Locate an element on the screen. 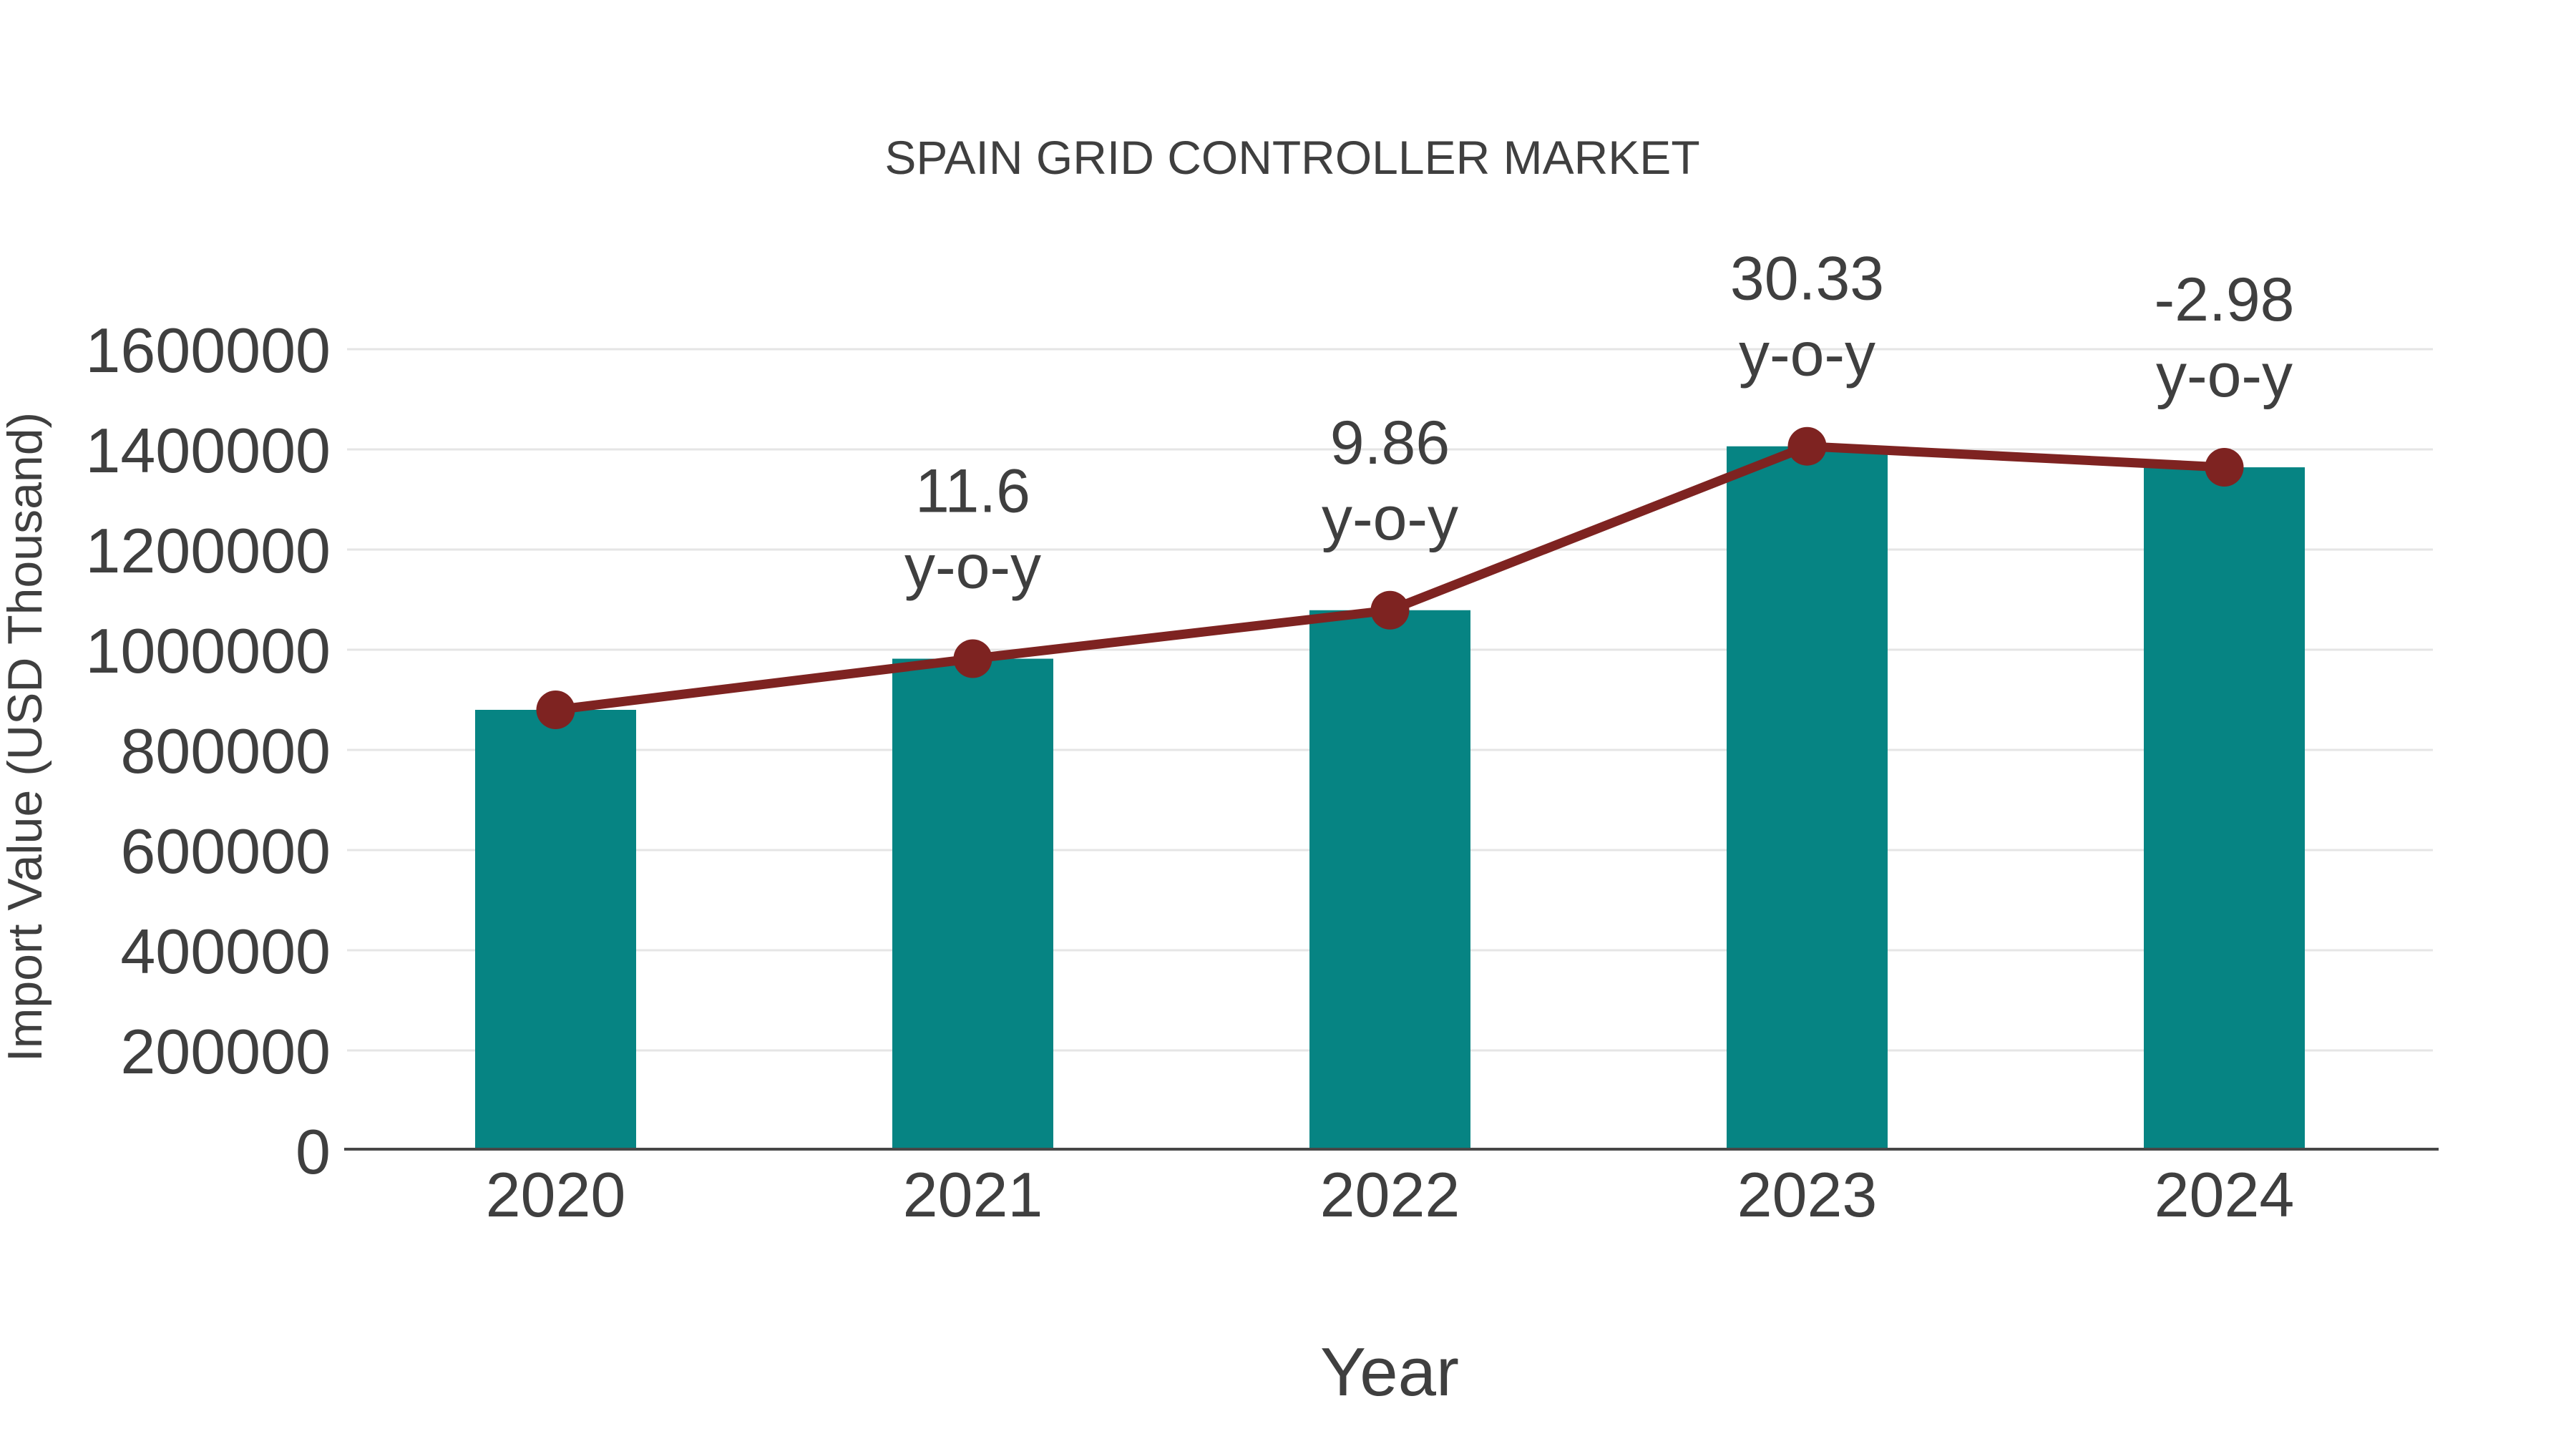 The width and height of the screenshot is (2576, 1449). y-tick-label: 600000 is located at coordinates (226, 851).